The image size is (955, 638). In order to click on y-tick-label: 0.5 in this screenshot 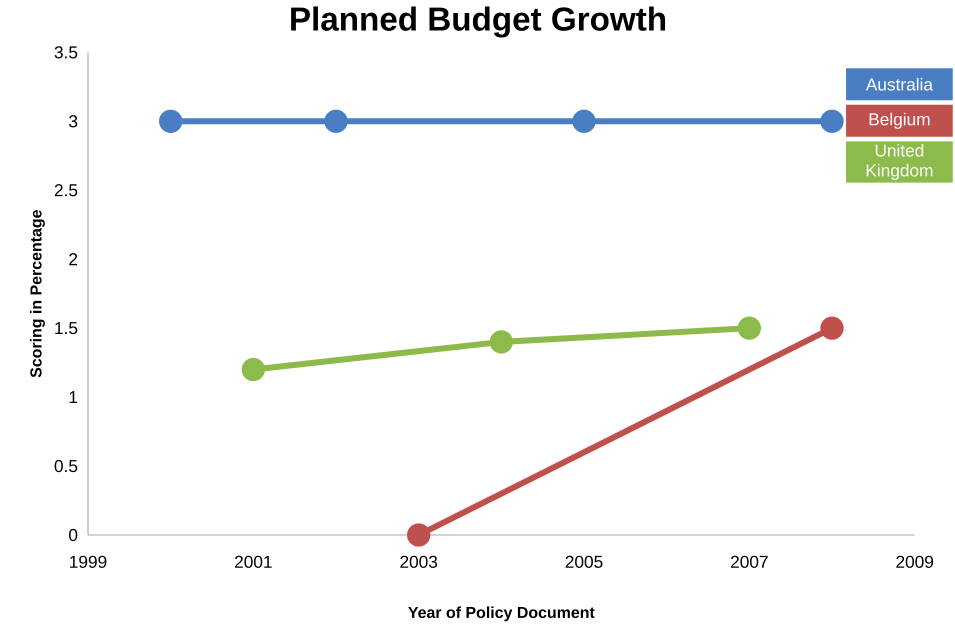, I will do `click(66, 466)`.